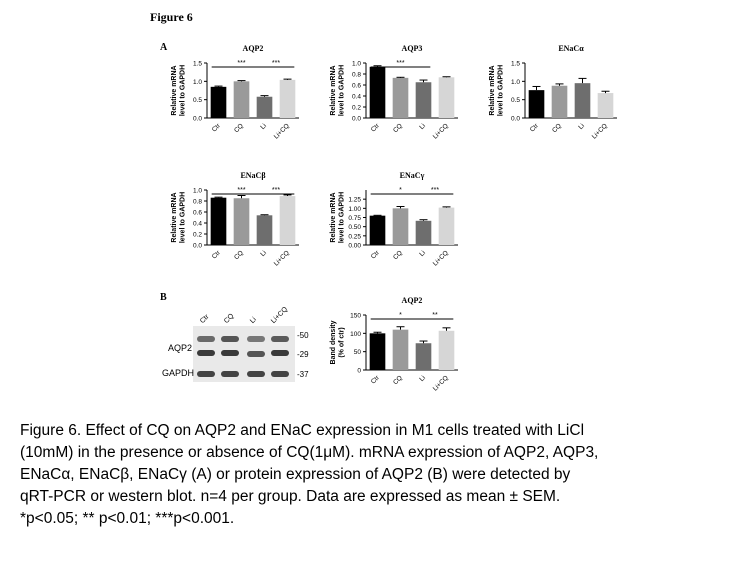 The image size is (756, 567). Describe the element at coordinates (355, 316) in the screenshot. I see `y-tick-label: 150` at that location.